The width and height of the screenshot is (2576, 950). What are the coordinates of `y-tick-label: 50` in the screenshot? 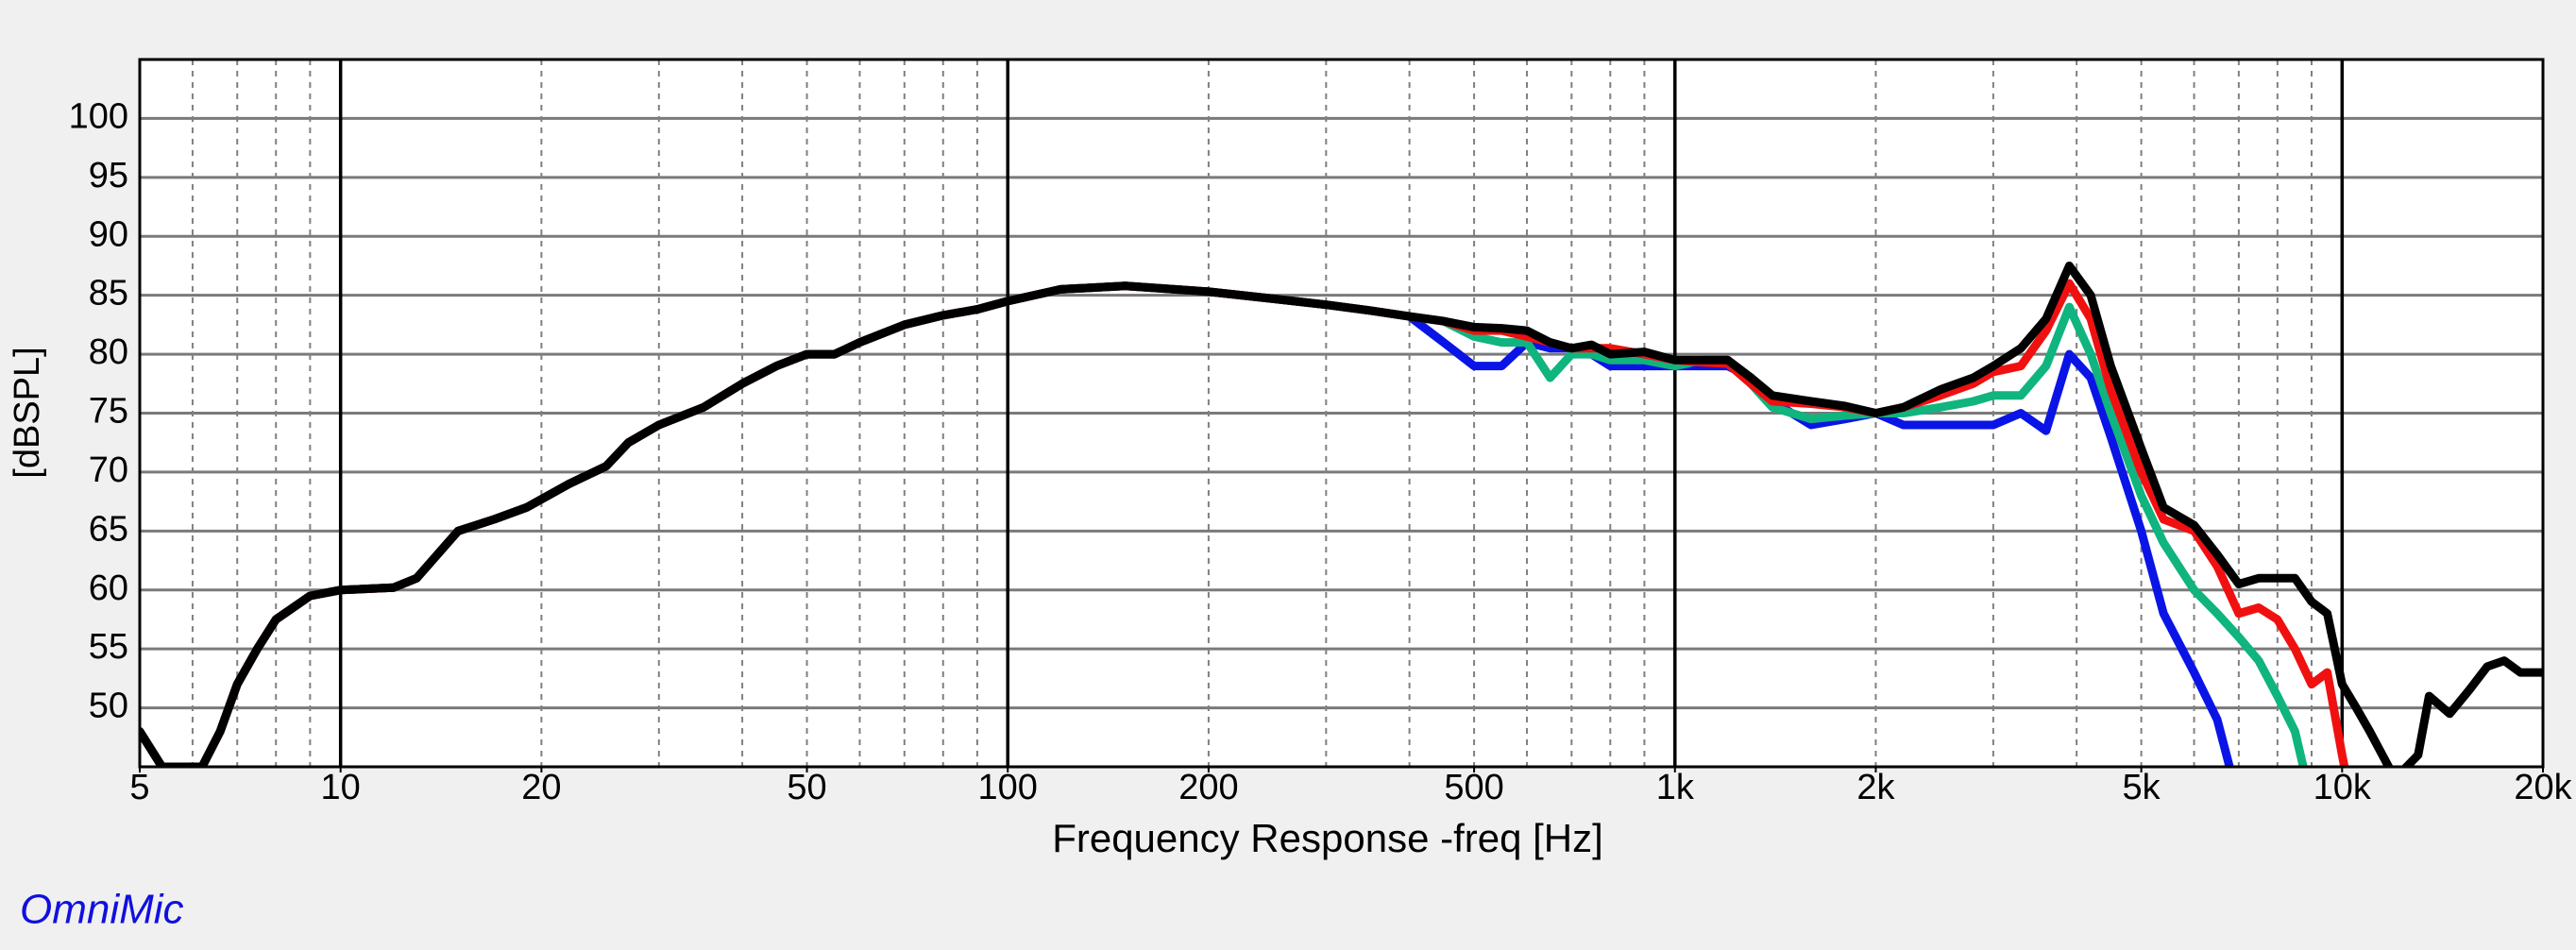 It's located at (108, 706).